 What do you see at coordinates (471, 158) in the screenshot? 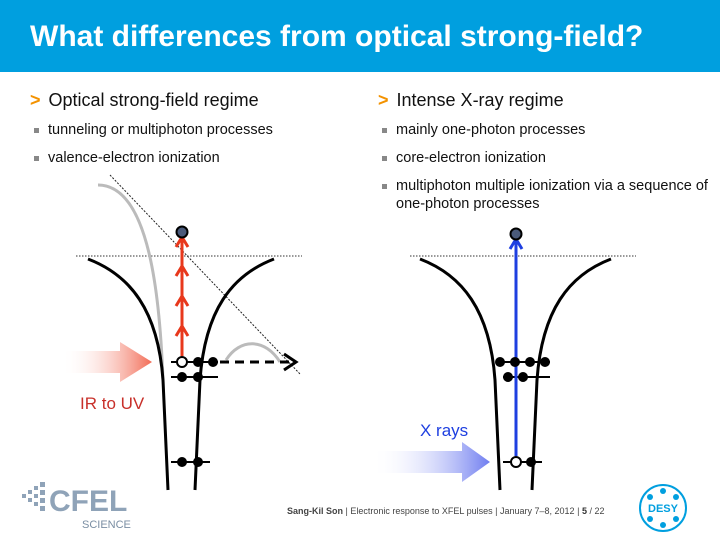
I see `list-item-text: core-electron ionization` at bounding box center [471, 158].